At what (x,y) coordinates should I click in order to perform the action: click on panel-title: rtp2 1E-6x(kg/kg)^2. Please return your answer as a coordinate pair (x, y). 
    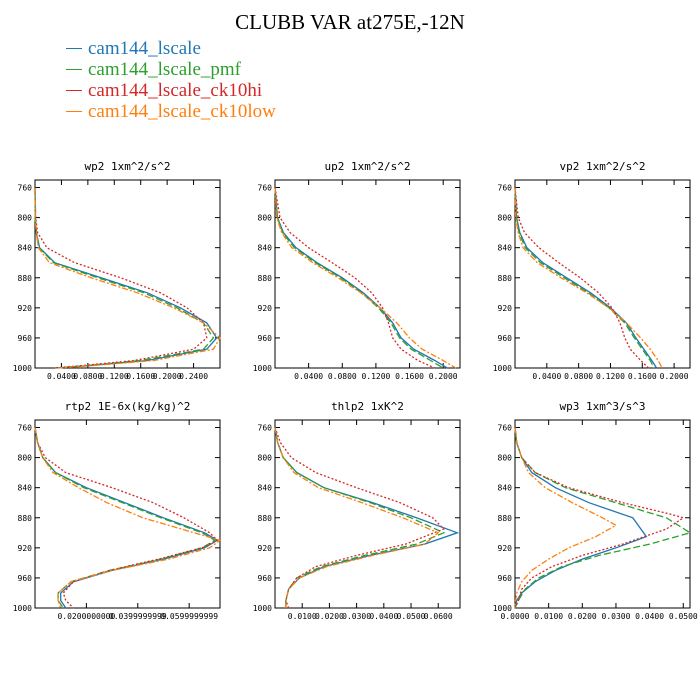
    Looking at the image, I should click on (128, 406).